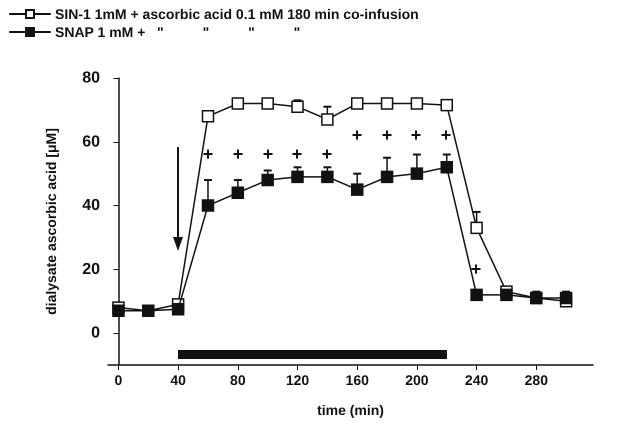 The width and height of the screenshot is (619, 431). I want to click on x-tick-label: 80, so click(238, 380).